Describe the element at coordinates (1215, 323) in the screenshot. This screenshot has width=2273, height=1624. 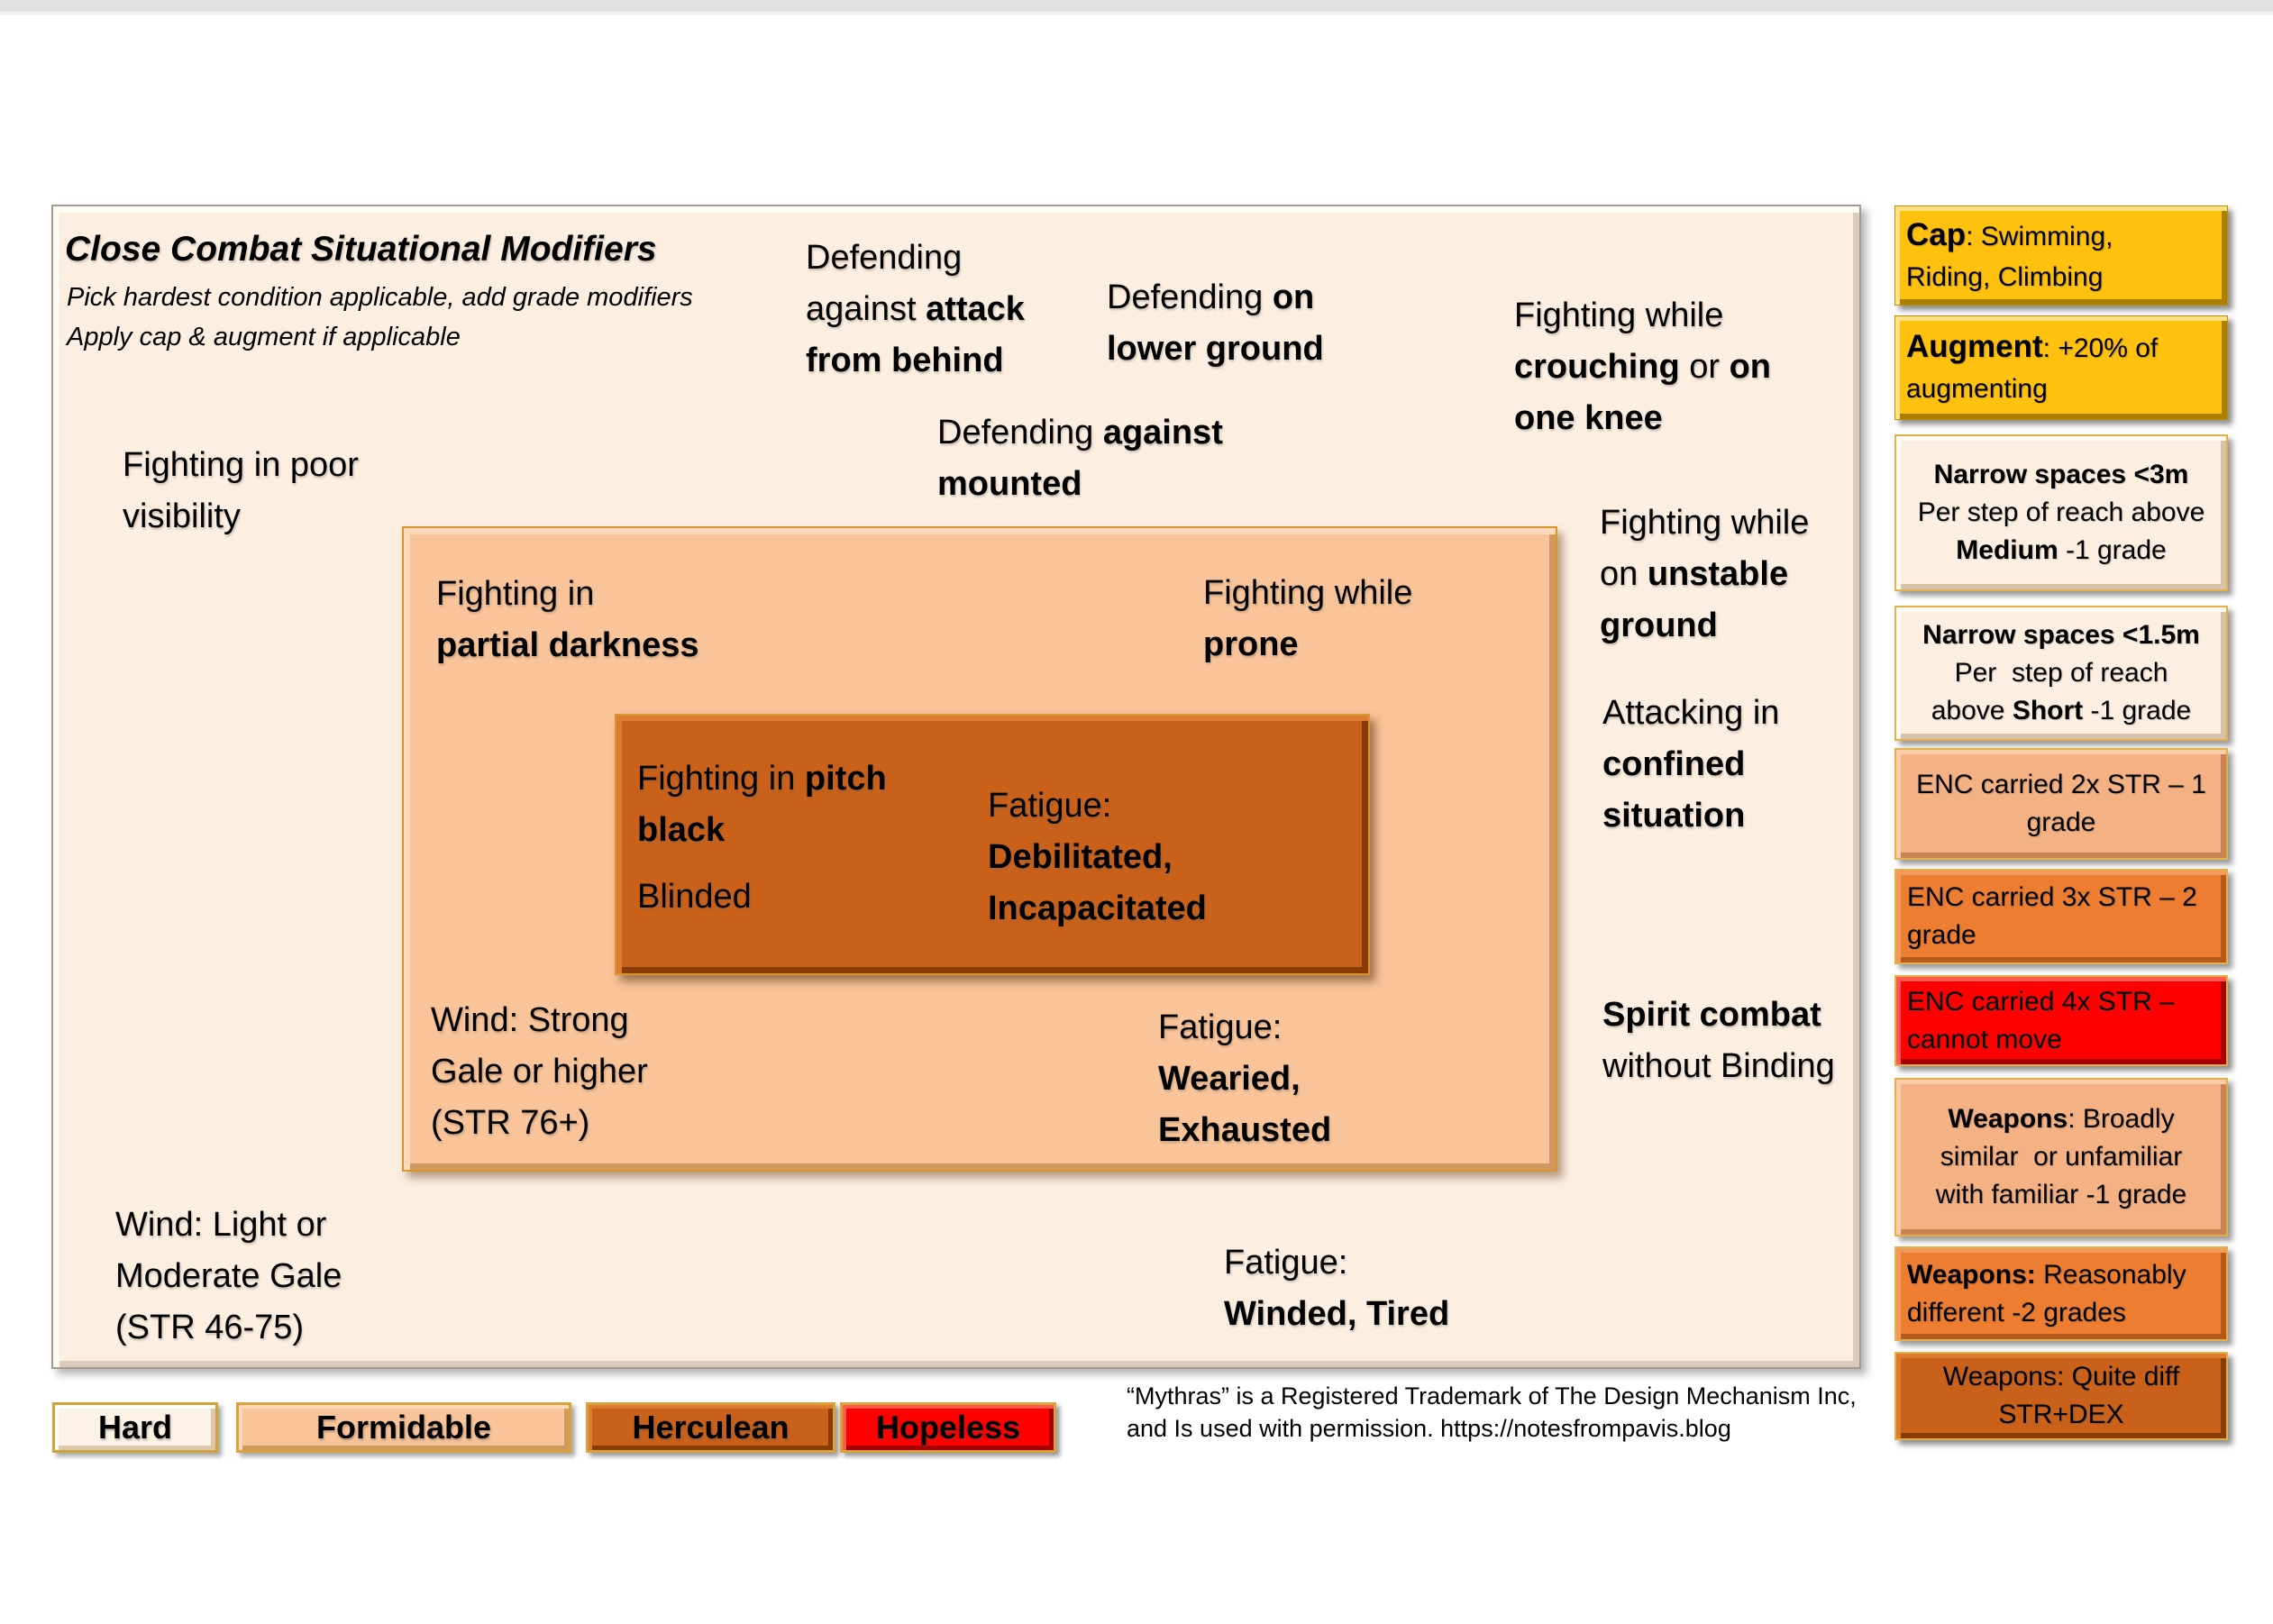
I see `label-defending-lower-ground: Defending on lower ground` at that location.